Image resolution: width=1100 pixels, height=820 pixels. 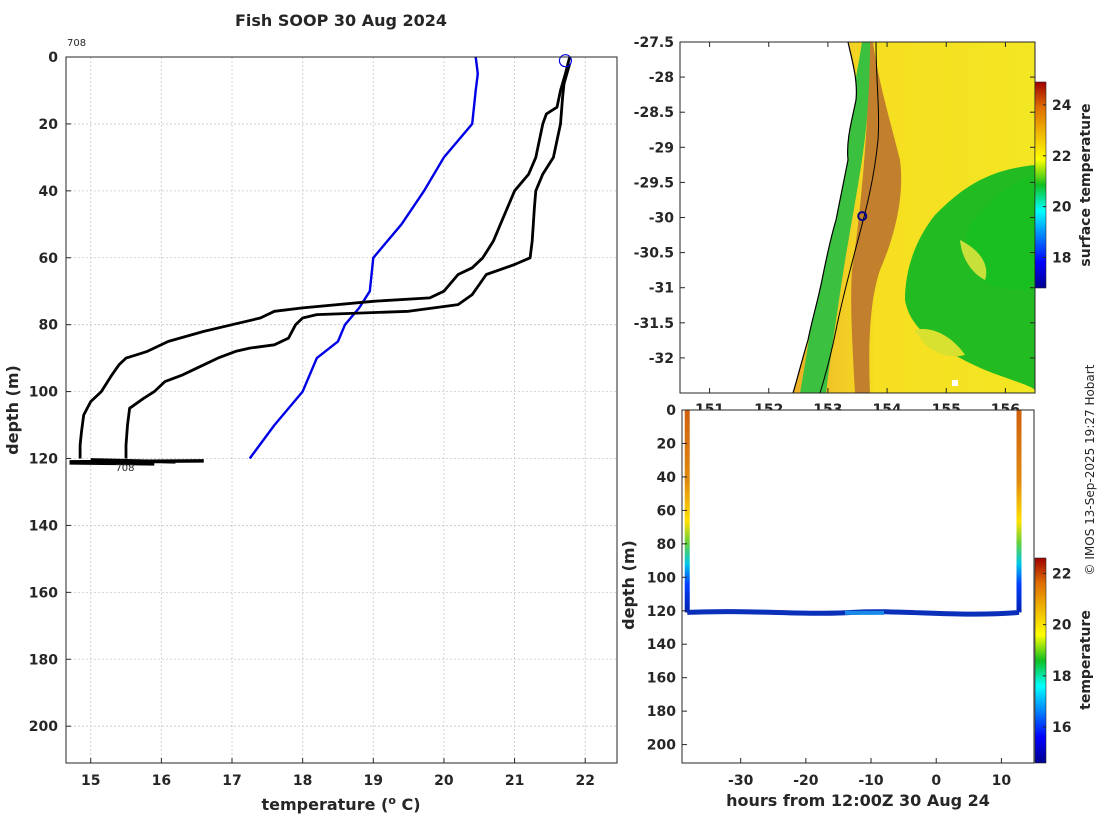 I want to click on x-tick-label: 19, so click(x=373, y=781).